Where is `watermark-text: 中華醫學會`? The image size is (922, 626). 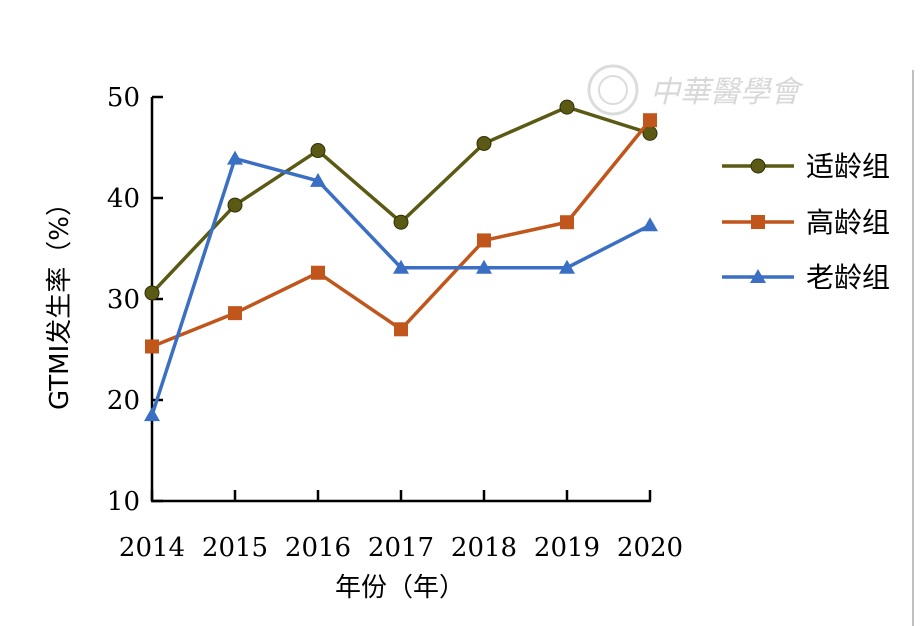
watermark-text: 中華醫學會 is located at coordinates (727, 92).